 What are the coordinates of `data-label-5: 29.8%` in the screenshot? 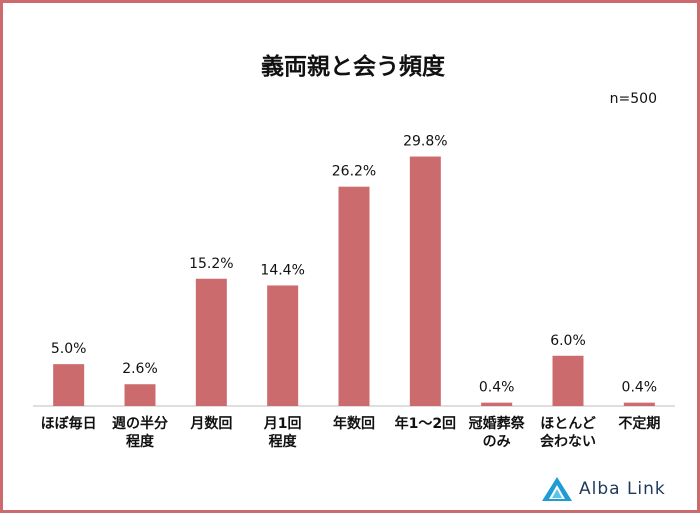 It's located at (425, 142).